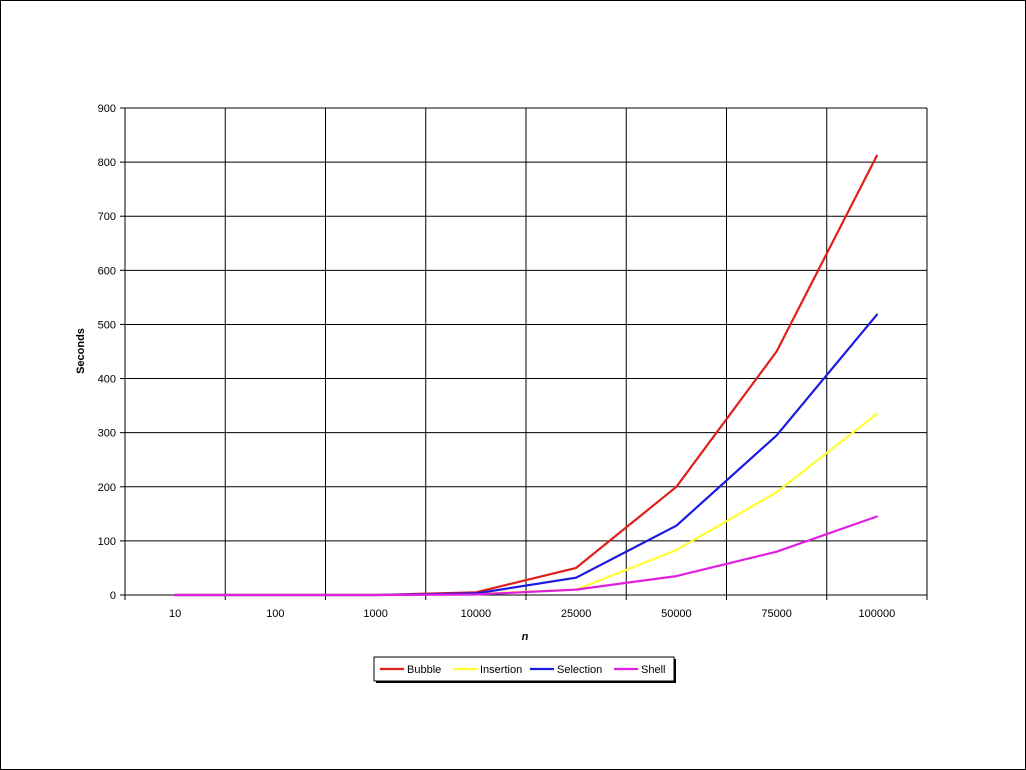 The width and height of the screenshot is (1026, 770). What do you see at coordinates (776, 614) in the screenshot?
I see `x-tick-label: 75000` at bounding box center [776, 614].